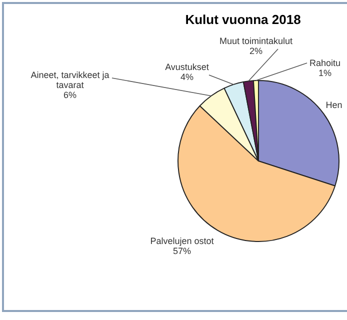 This screenshot has height=320, width=347. I want to click on slice-label: Avustukset, so click(187, 67).